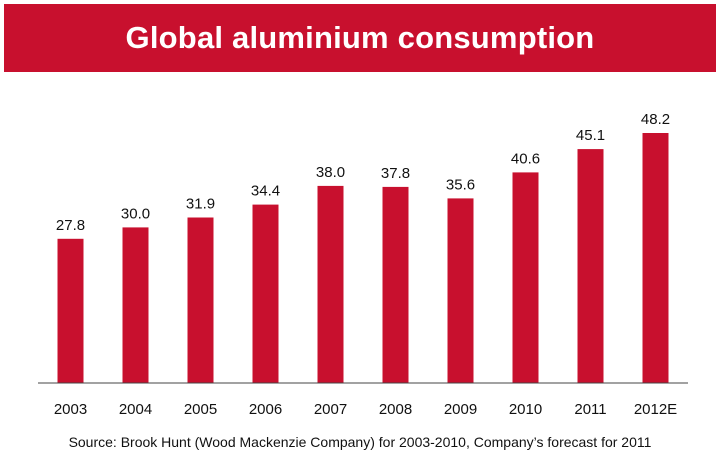 The width and height of the screenshot is (720, 465). I want to click on value-label-2008: 37.8, so click(395, 173).